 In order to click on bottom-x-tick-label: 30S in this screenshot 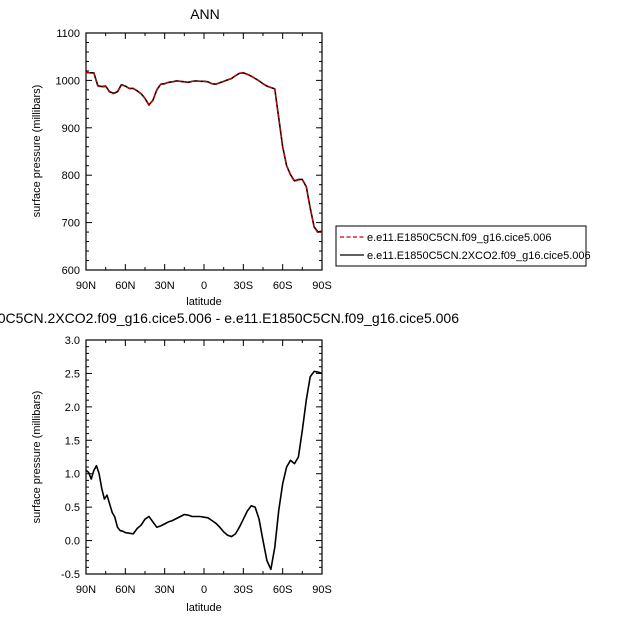, I will do `click(244, 590)`.